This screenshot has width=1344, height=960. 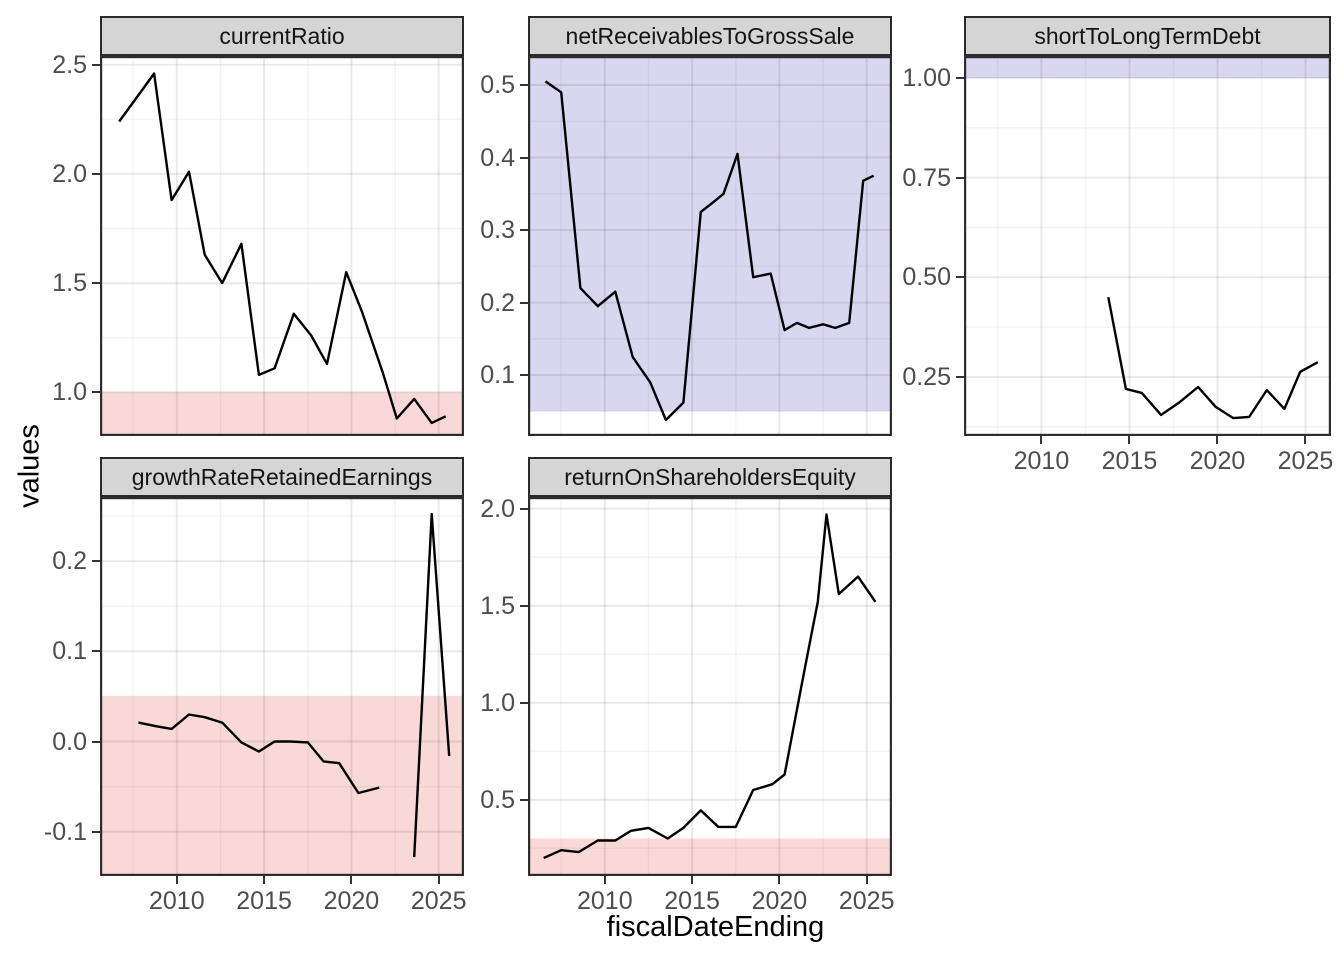 What do you see at coordinates (69, 741) in the screenshot?
I see `y-tick-label: 0.0` at bounding box center [69, 741].